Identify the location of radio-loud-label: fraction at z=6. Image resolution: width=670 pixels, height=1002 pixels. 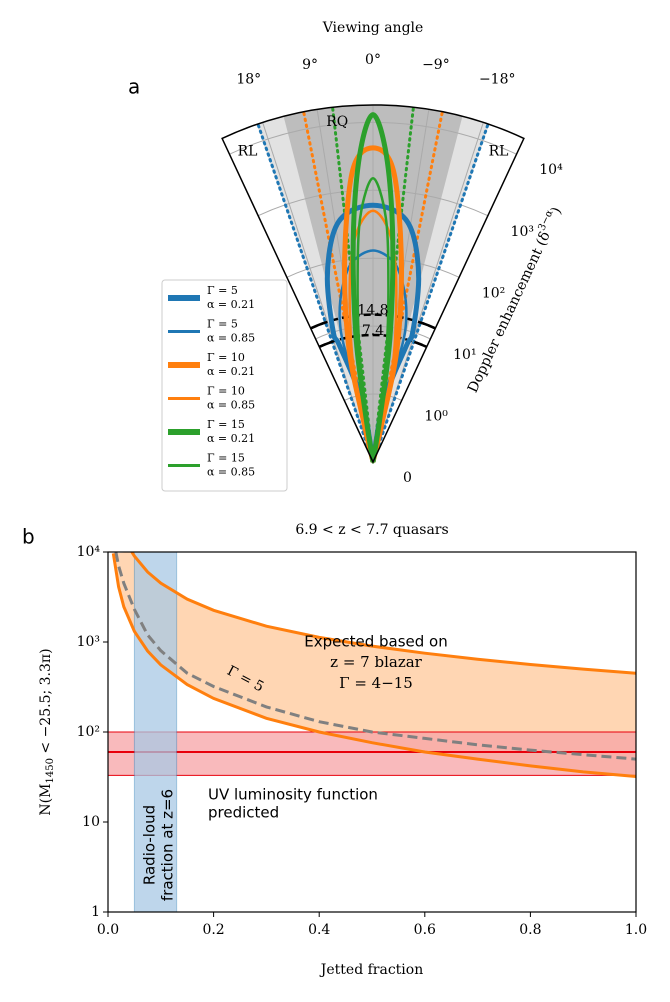
(168, 845).